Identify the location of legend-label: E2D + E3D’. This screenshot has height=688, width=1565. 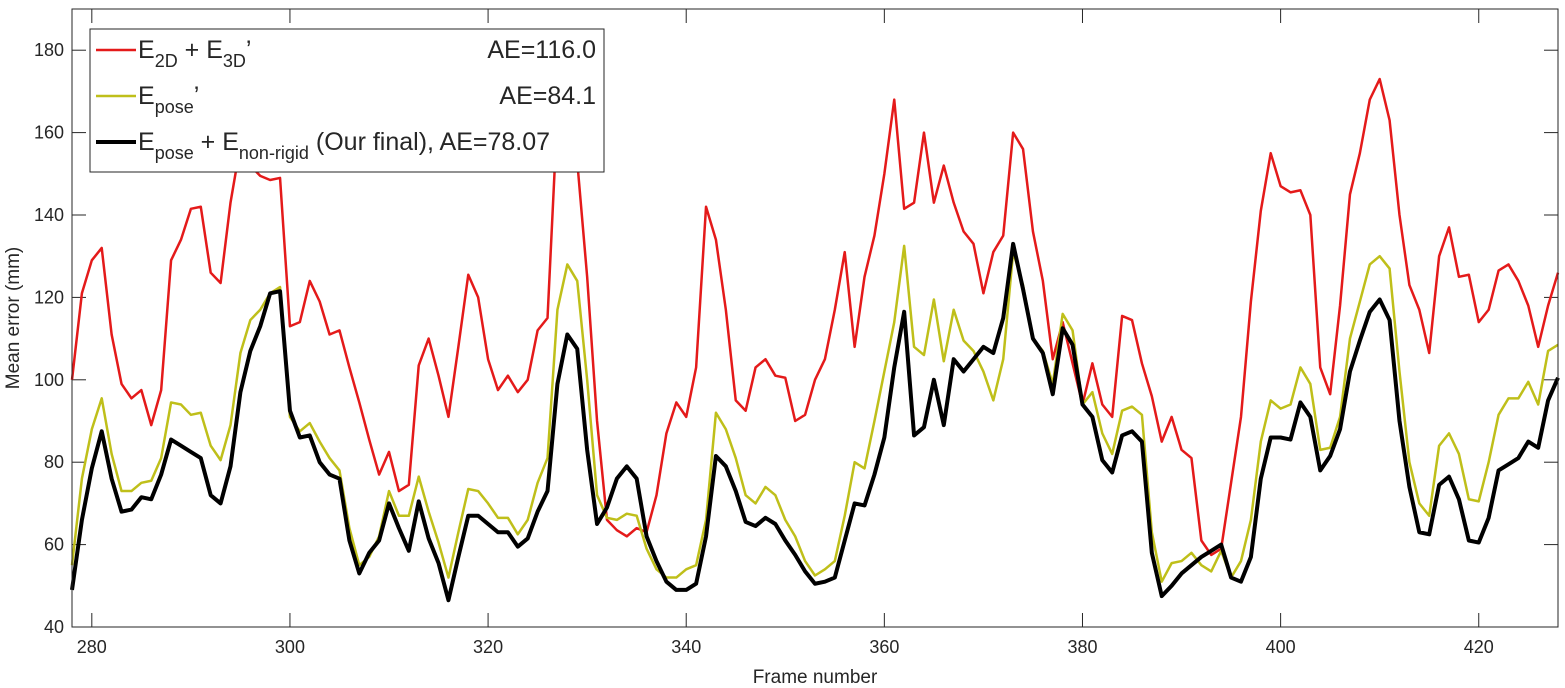
(194, 53).